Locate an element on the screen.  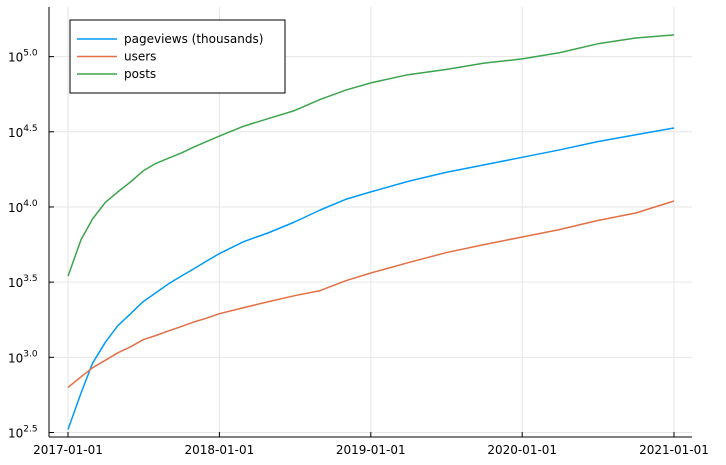
legend: pageviews (thousands) users posts is located at coordinates (177, 56).